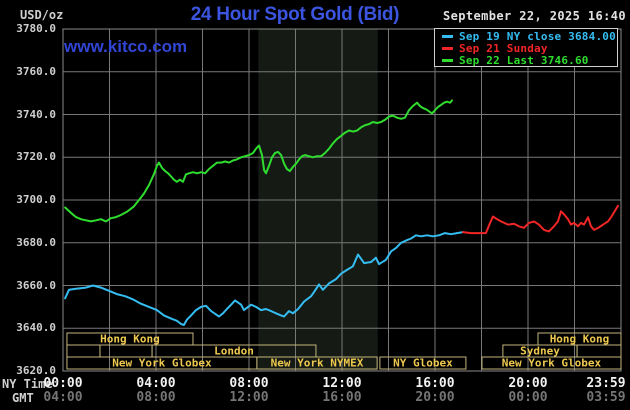 The width and height of the screenshot is (630, 410). Describe the element at coordinates (36, 199) in the screenshot. I see `y-tick-label: 3700.0` at that location.